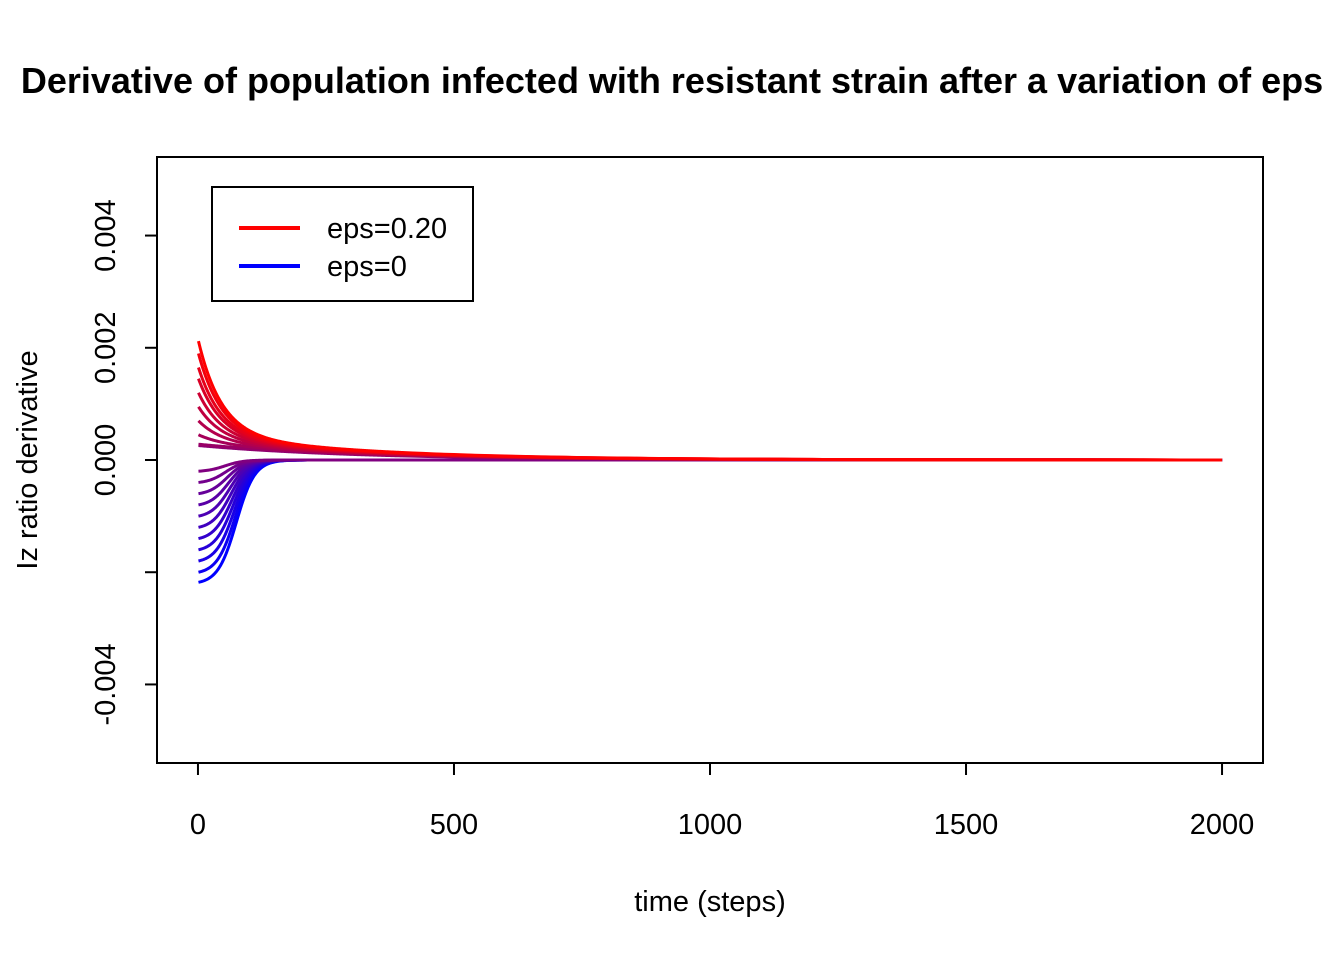 The height and width of the screenshot is (960, 1344). What do you see at coordinates (198, 825) in the screenshot?
I see `x-tick-label: 0` at bounding box center [198, 825].